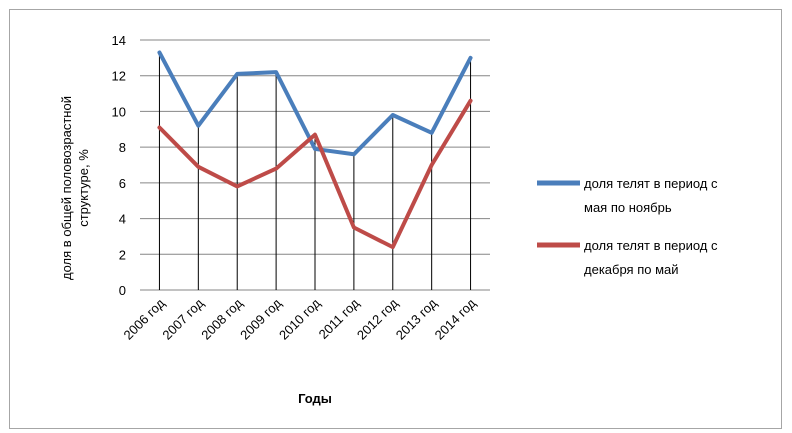 The height and width of the screenshot is (433, 792). I want to click on y-axis-title-line-1: доля в общей половозрастной, so click(66, 188).